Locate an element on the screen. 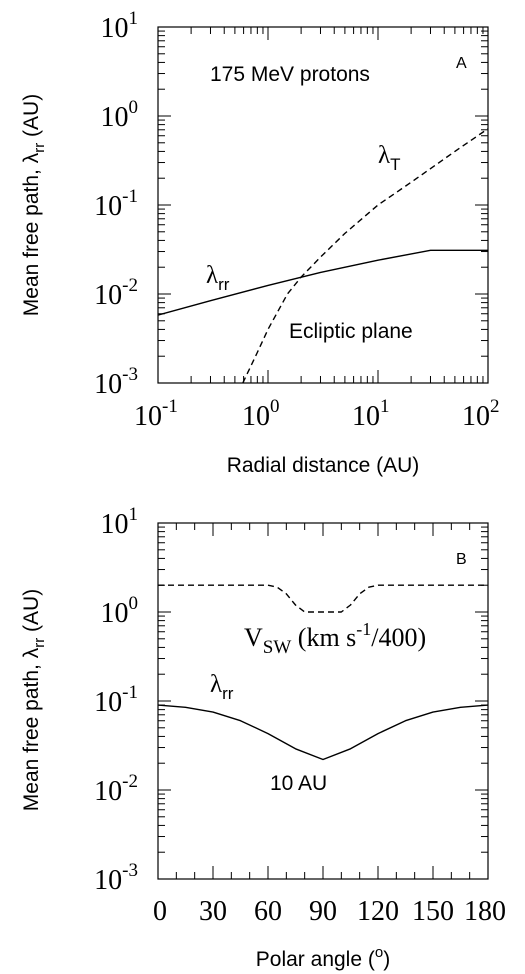 Image resolution: width=525 pixels, height=974 pixels. panel-a-series-label-lambda-t: λT is located at coordinates (389, 158).